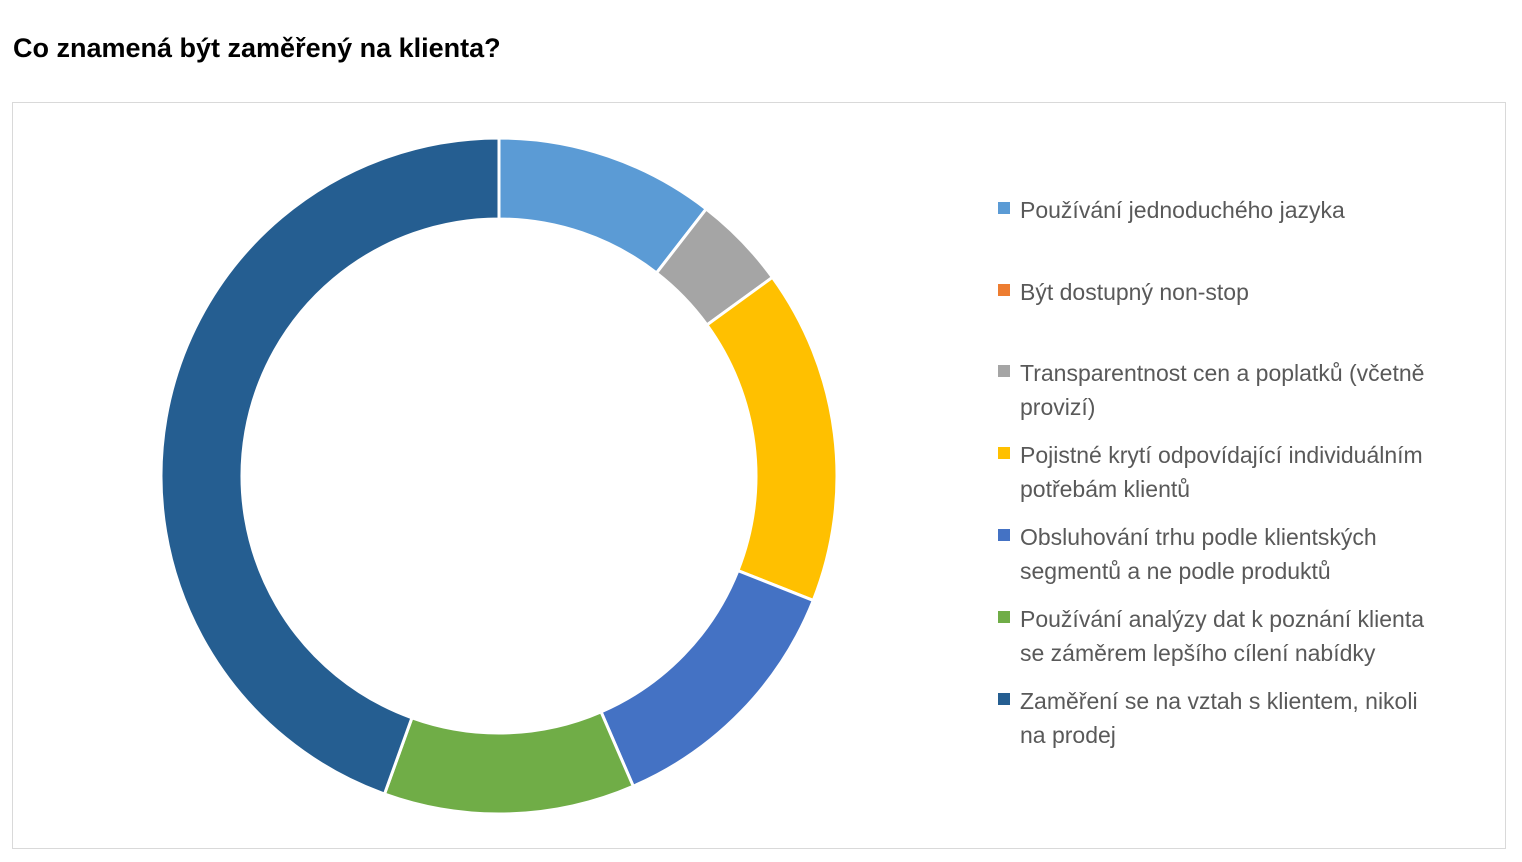 Image resolution: width=1522 pixels, height=862 pixels. Describe the element at coordinates (1219, 701) in the screenshot. I see `legend-label-line: Zaměření se na vztah s klientem, nikoli` at that location.